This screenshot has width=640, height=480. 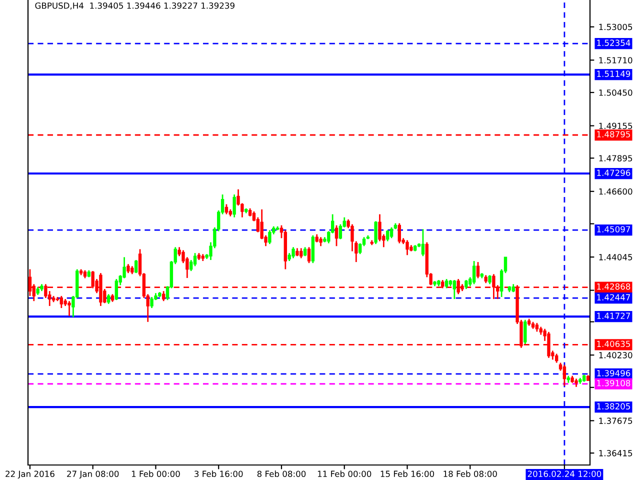 What do you see at coordinates (615, 158) in the screenshot?
I see `y-tick-label: 1.47895` at bounding box center [615, 158].